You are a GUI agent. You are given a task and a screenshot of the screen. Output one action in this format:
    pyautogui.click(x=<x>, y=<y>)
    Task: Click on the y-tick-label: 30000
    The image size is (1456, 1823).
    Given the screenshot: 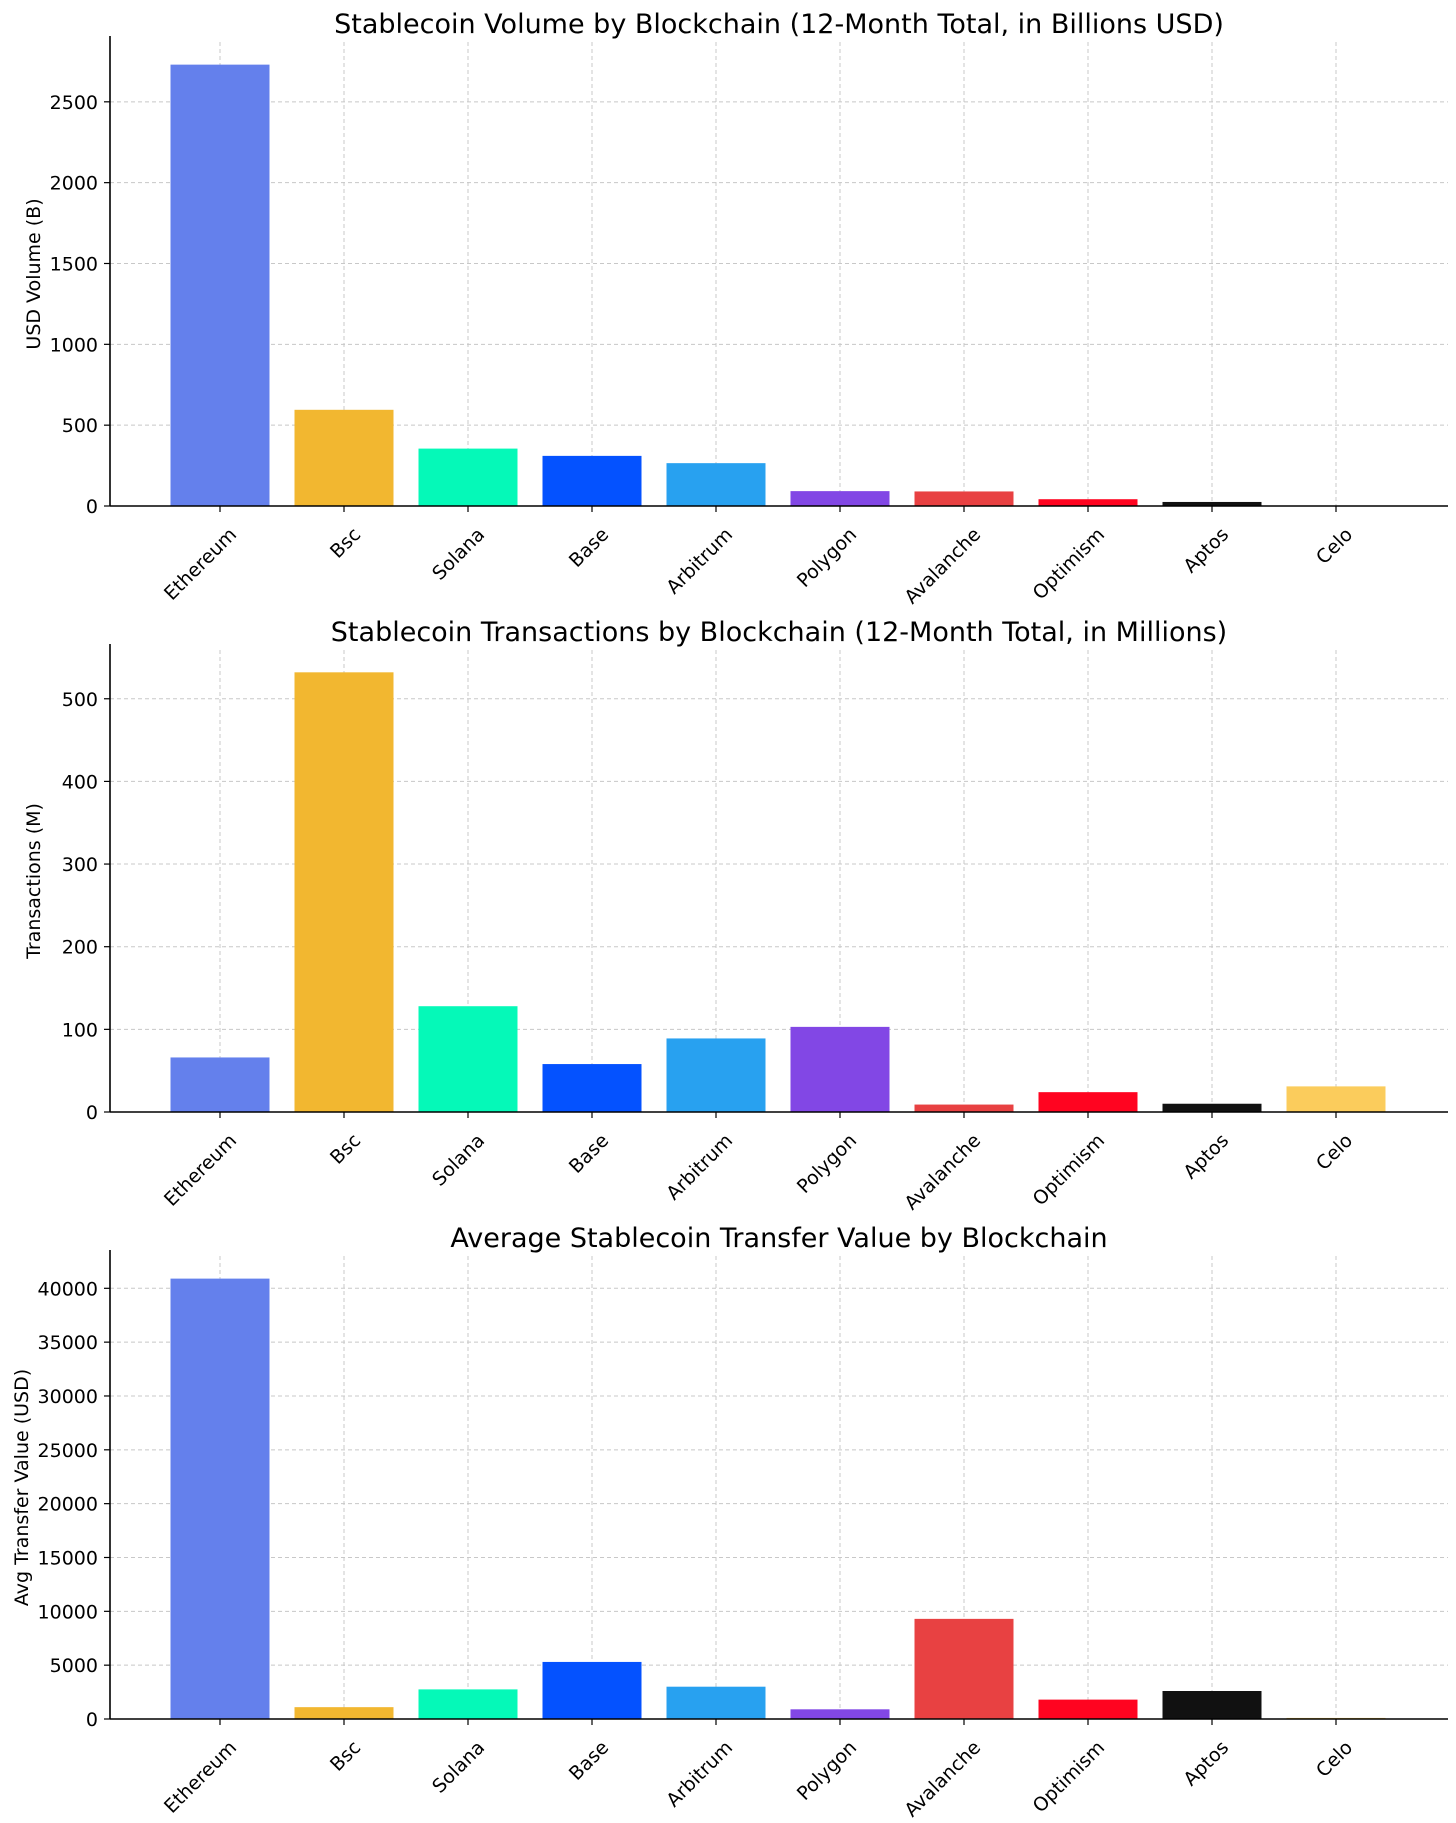 What is the action you would take?
    pyautogui.click(x=68, y=1397)
    